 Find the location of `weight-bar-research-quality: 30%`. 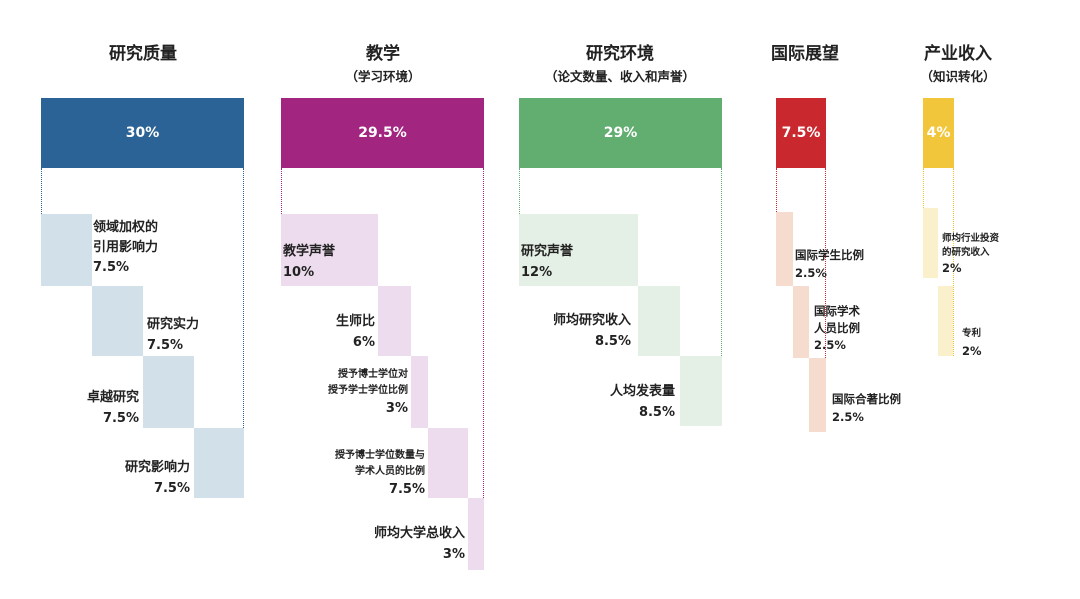

weight-bar-research-quality: 30% is located at coordinates (142, 133).